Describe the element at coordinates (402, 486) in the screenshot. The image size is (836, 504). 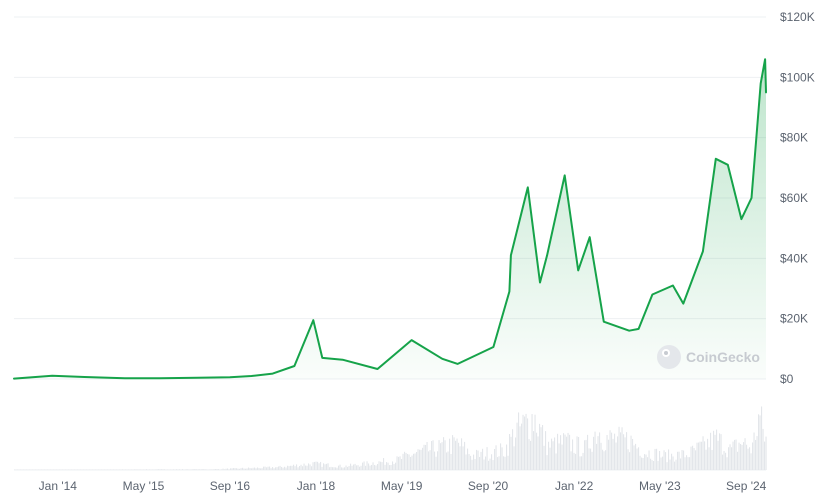
I see `x-tick-label: May '19` at that location.